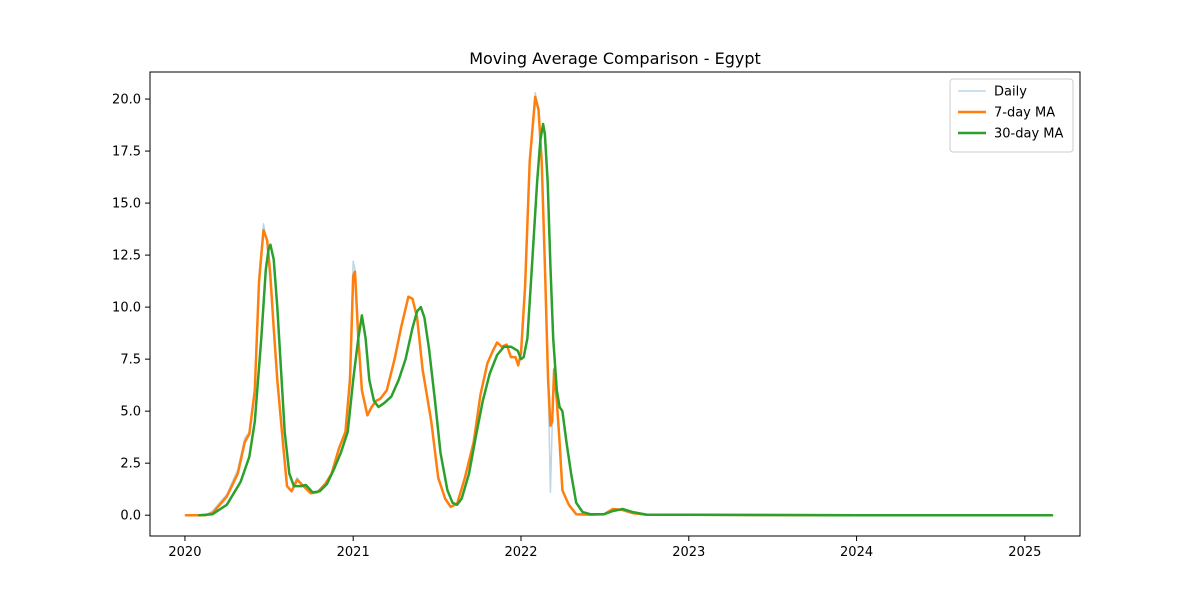 This screenshot has height=600, width=1200. What do you see at coordinates (126, 256) in the screenshot?
I see `y-tick-label: 12.5` at bounding box center [126, 256].